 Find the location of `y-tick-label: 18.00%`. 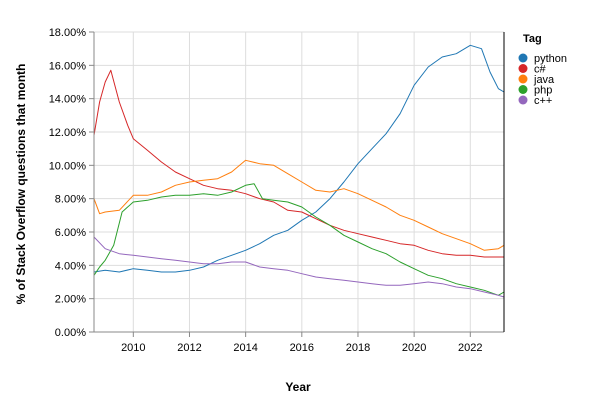

y-tick-label: 18.00% is located at coordinates (68, 33).